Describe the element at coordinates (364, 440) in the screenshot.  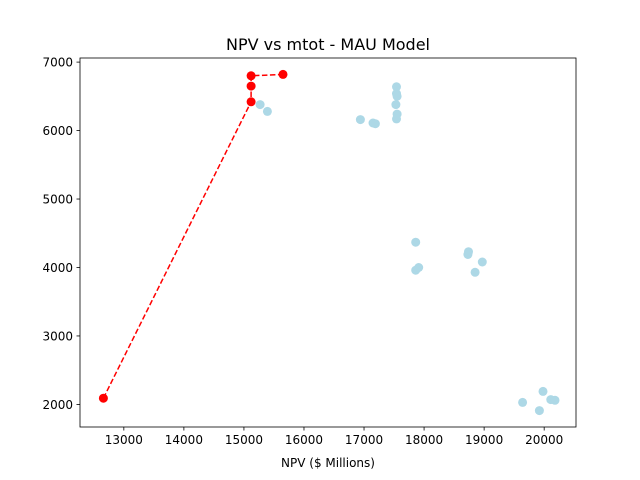
I see `x-tick-label: 17000` at that location.